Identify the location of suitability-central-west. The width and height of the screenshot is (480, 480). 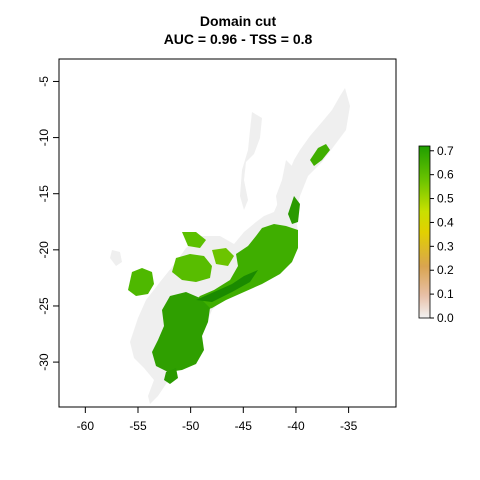
(192, 268).